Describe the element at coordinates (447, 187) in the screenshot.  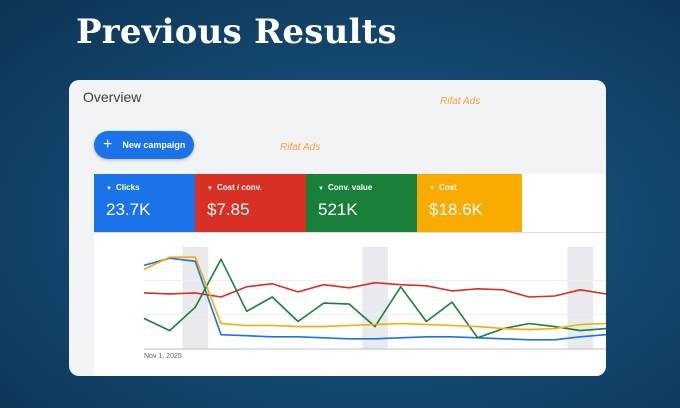
I see `metric-label: Cost` at that location.